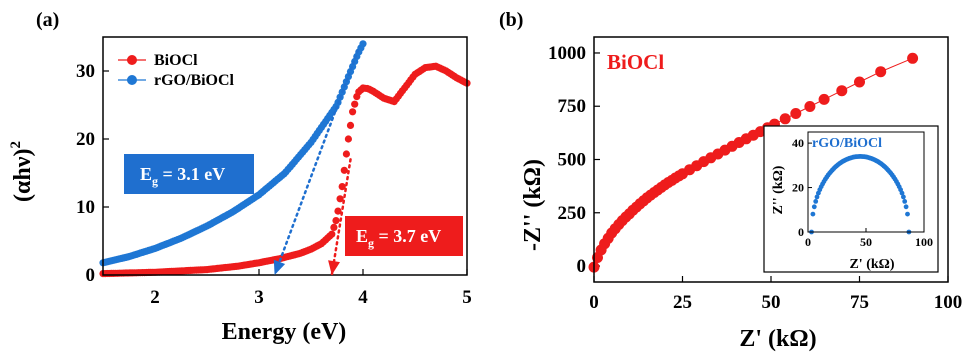  What do you see at coordinates (635, 62) in the screenshot?
I see `panel-b-title: BiOCl` at bounding box center [635, 62].